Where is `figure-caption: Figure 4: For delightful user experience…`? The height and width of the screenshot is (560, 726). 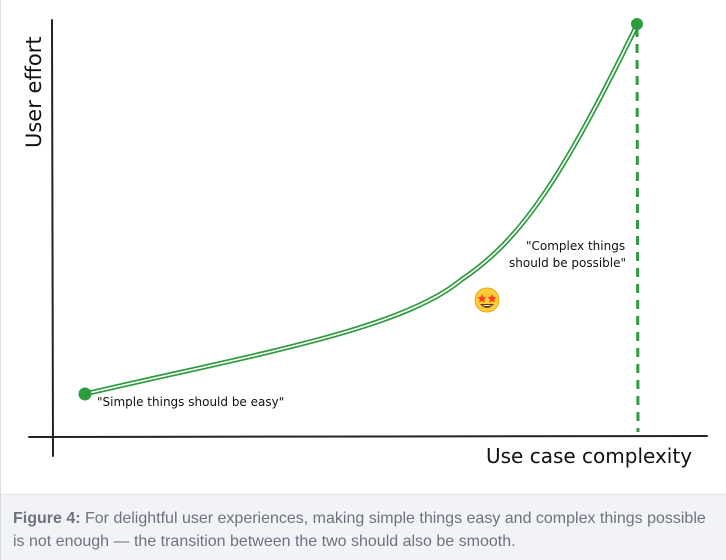 figure-caption: Figure 4: For delightful user experience… is located at coordinates (363, 527).